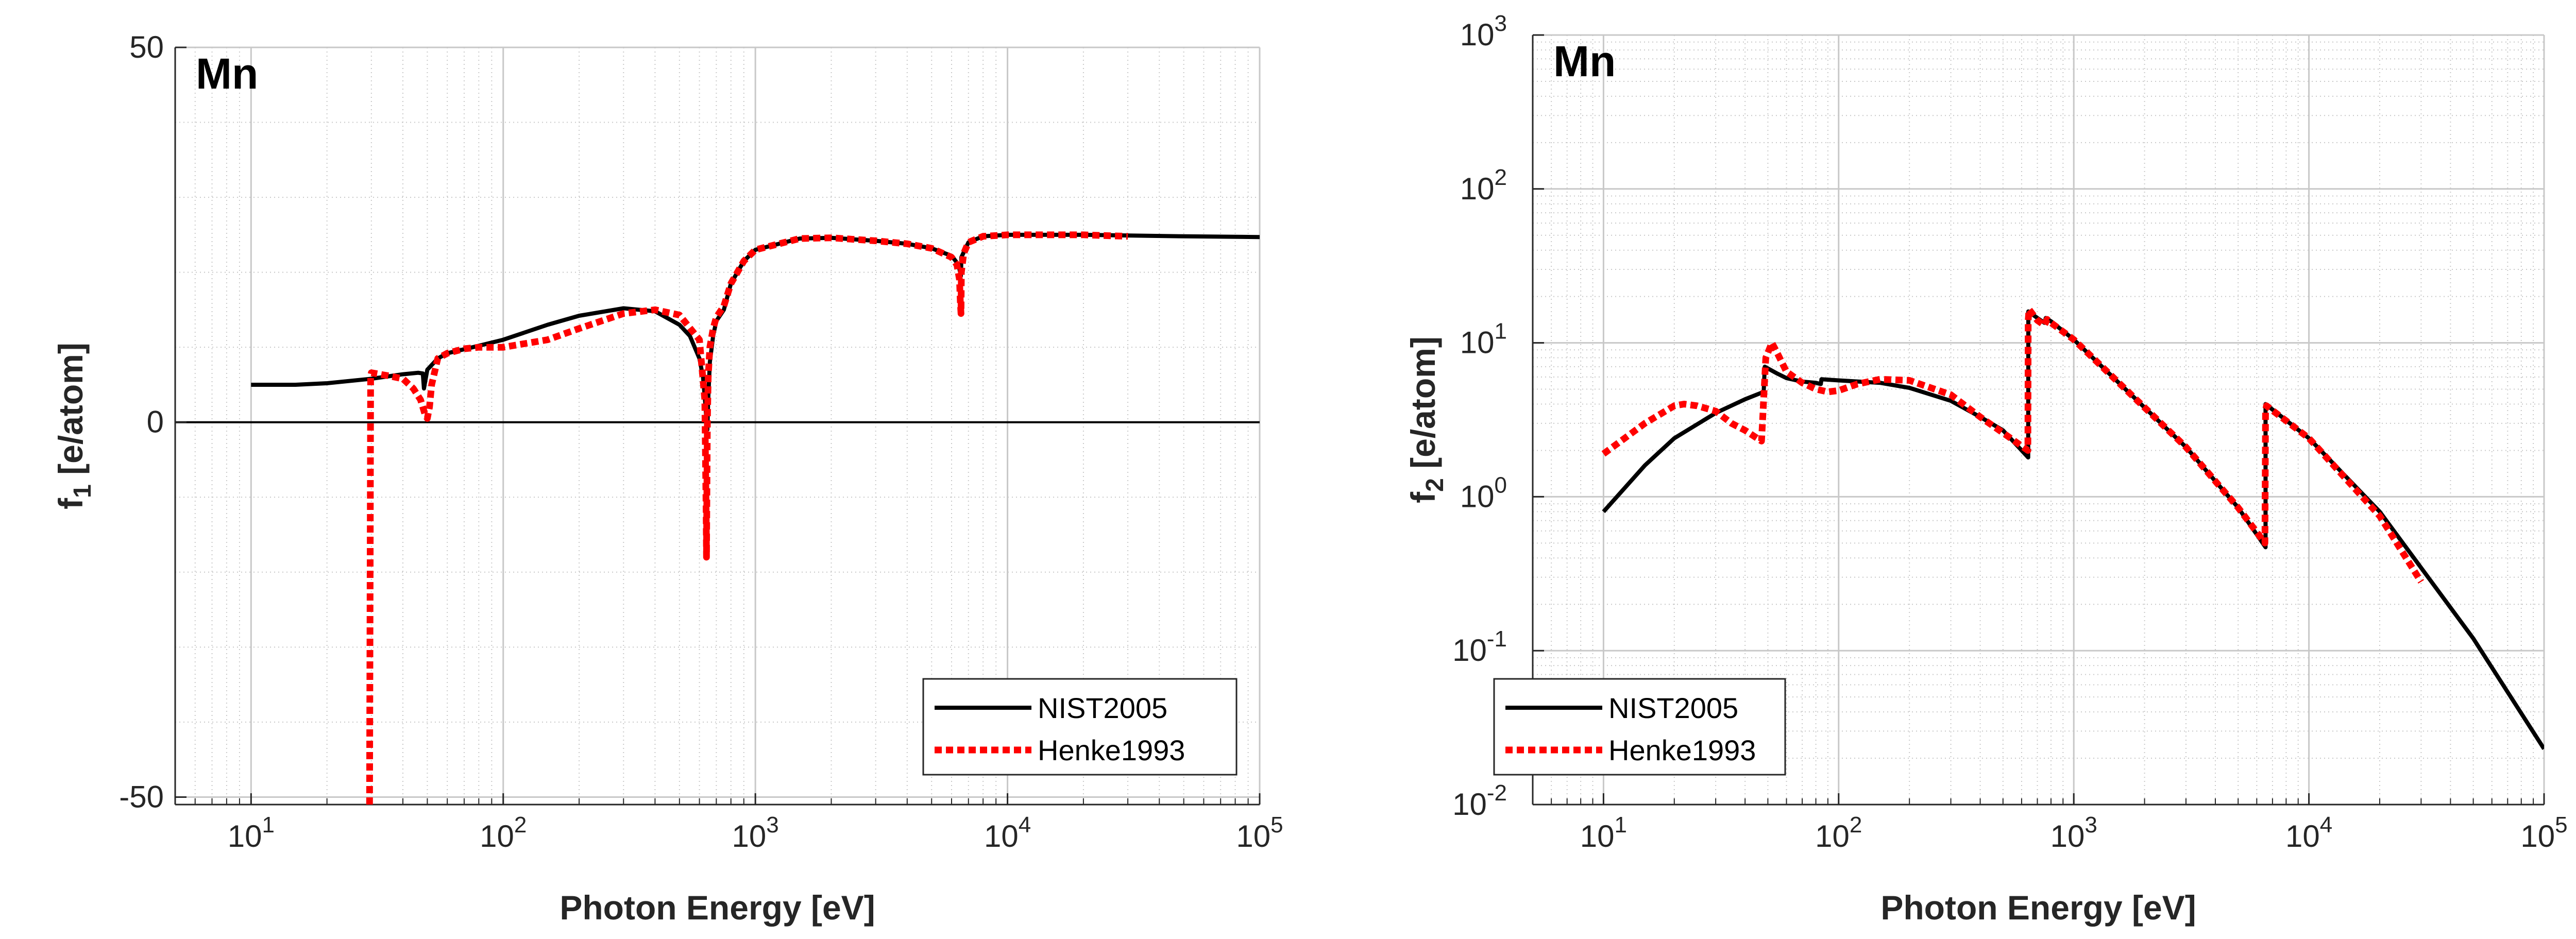  What do you see at coordinates (74, 426) in the screenshot?
I see `y-axis-title: f1 [e/atom]` at bounding box center [74, 426].